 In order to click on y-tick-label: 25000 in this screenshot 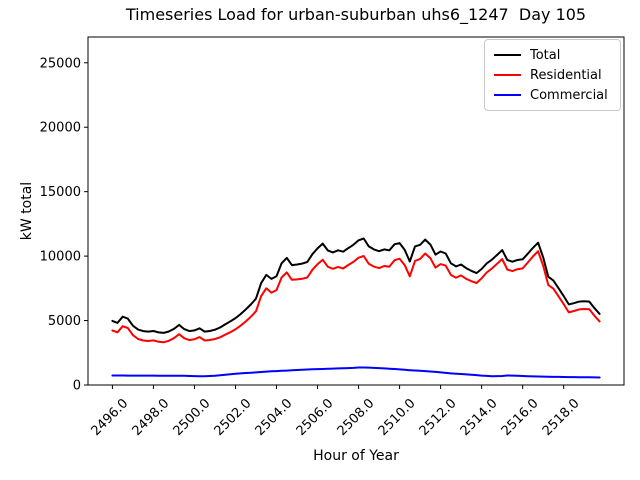, I will do `click(60, 63)`.